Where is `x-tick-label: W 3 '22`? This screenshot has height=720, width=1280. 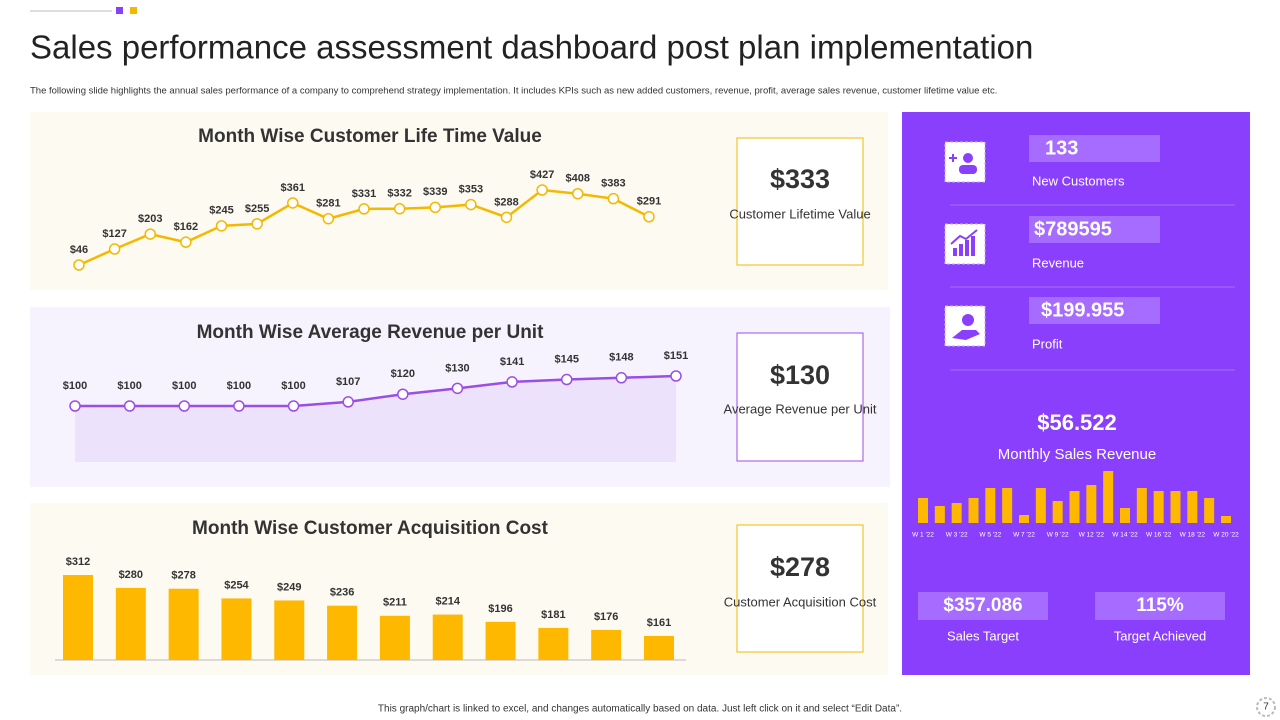 x-tick-label: W 3 '22 is located at coordinates (957, 535).